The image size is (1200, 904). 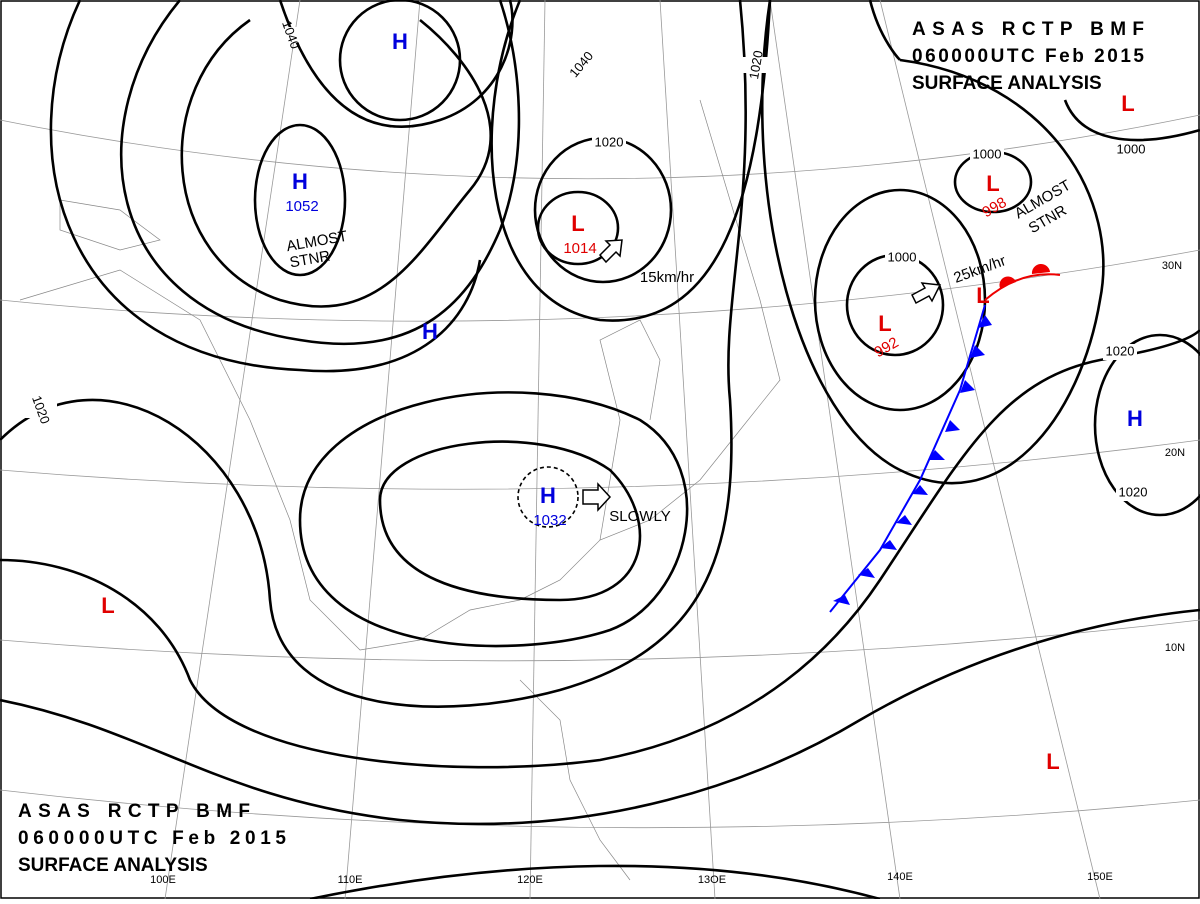 What do you see at coordinates (667, 277) in the screenshot?
I see `annotation: 15km/hr` at bounding box center [667, 277].